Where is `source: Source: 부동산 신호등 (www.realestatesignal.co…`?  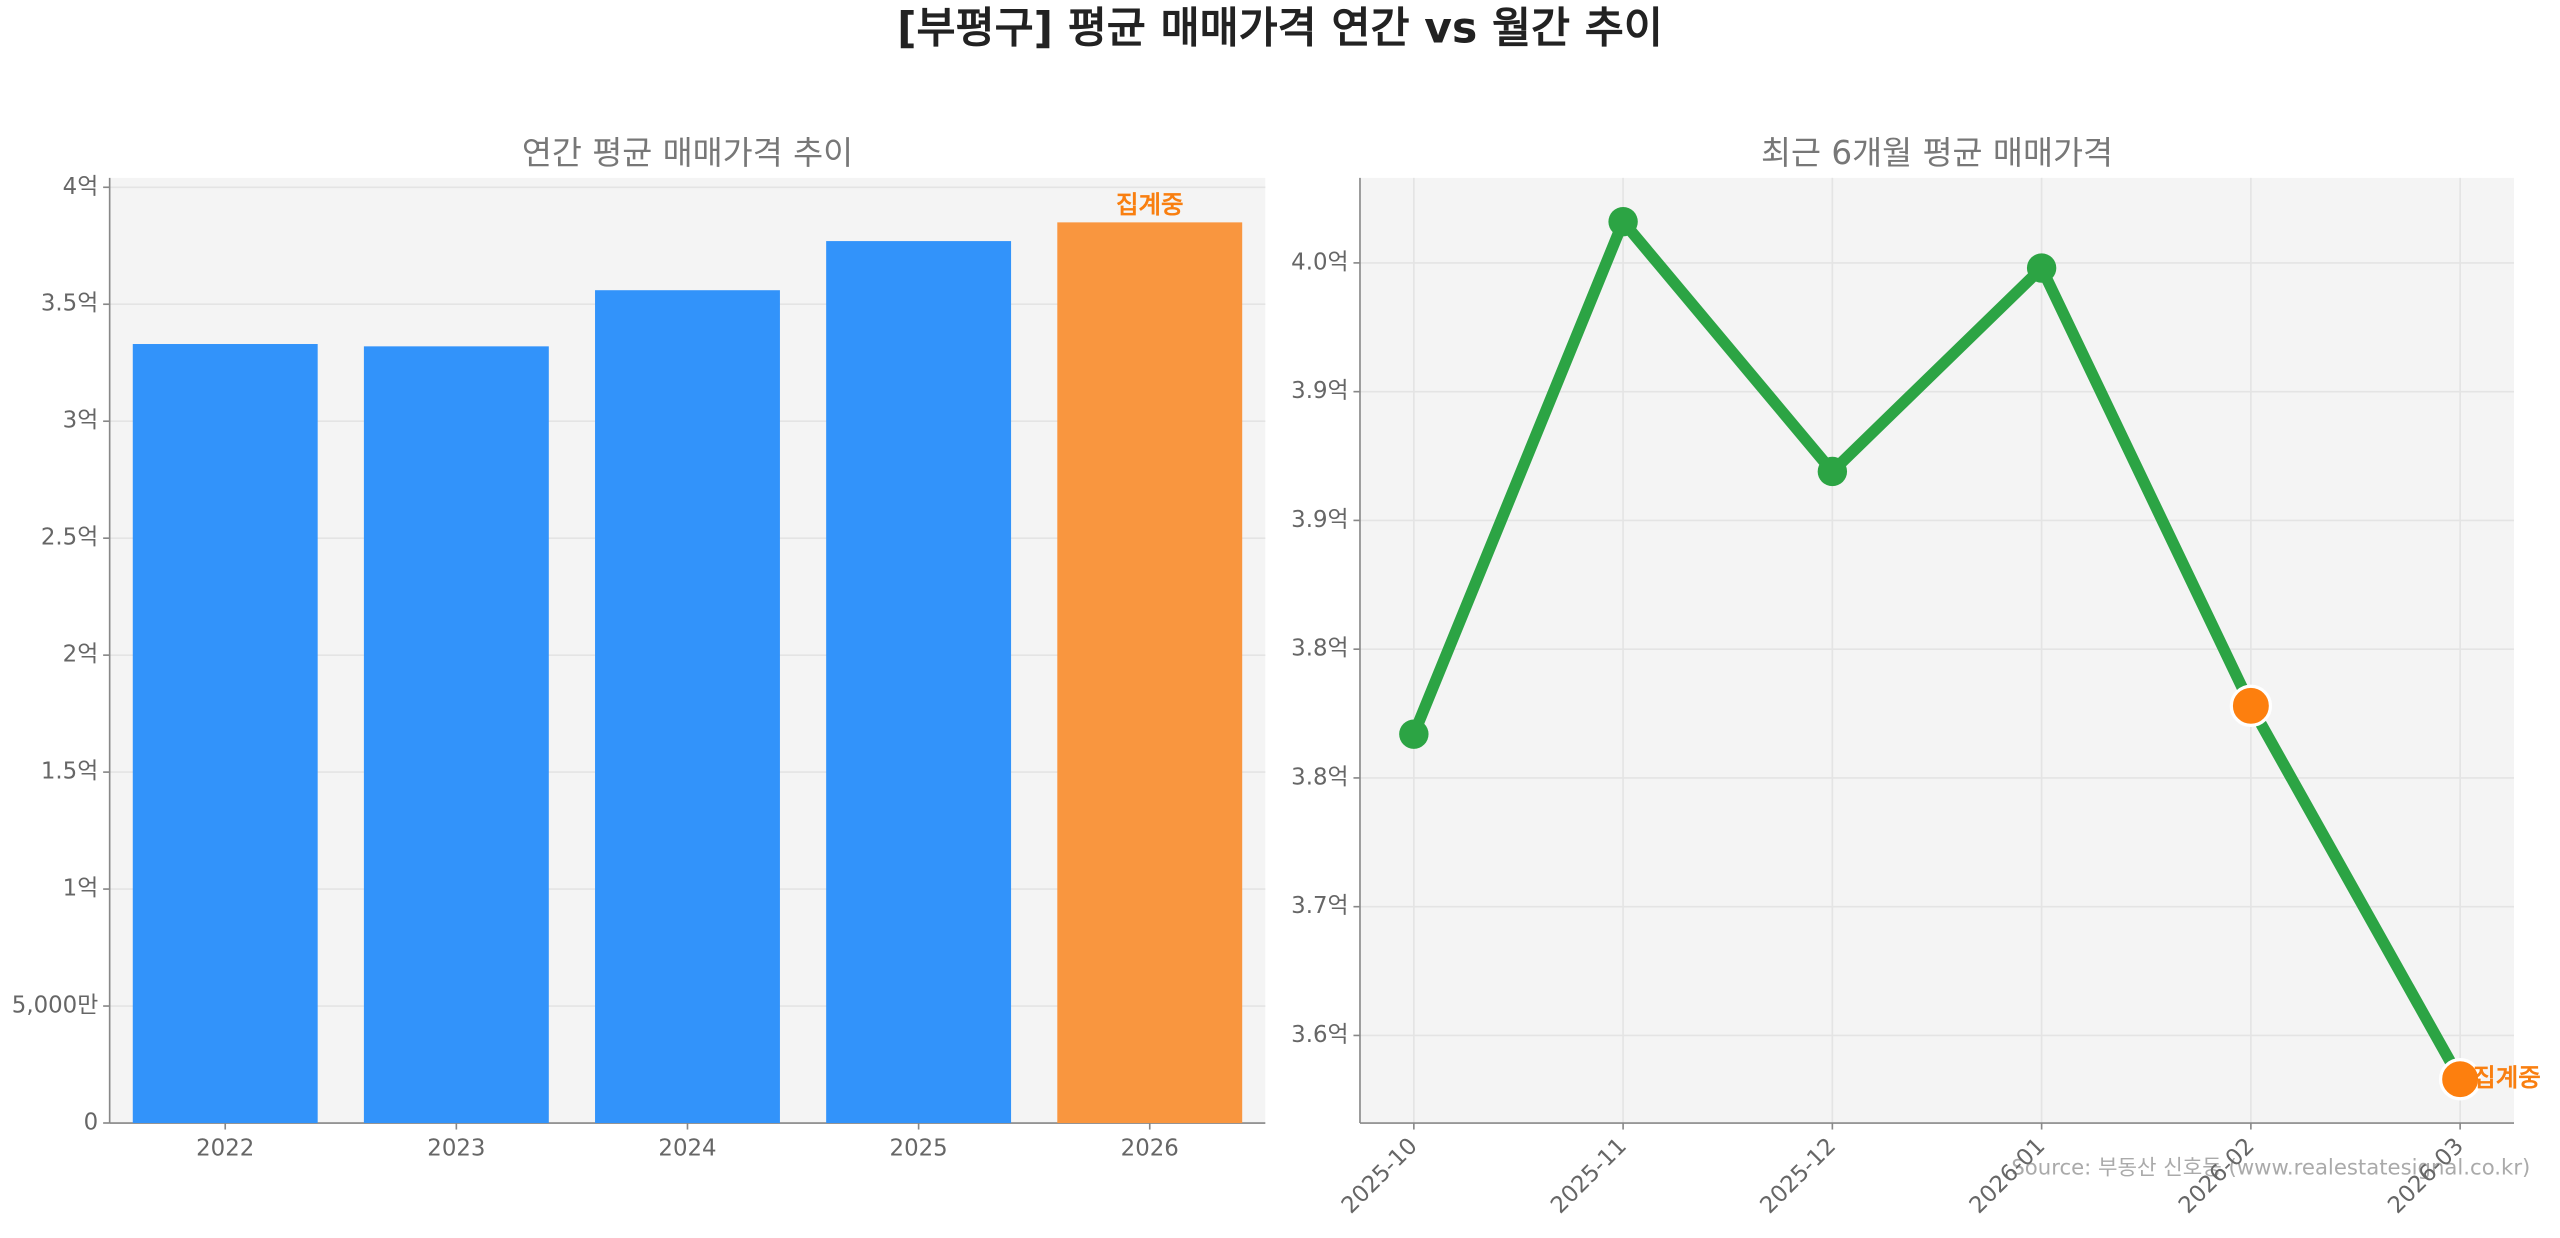
source: Source: 부동산 신호등 (www.realestatesignal.co… is located at coordinates (2270, 1168).